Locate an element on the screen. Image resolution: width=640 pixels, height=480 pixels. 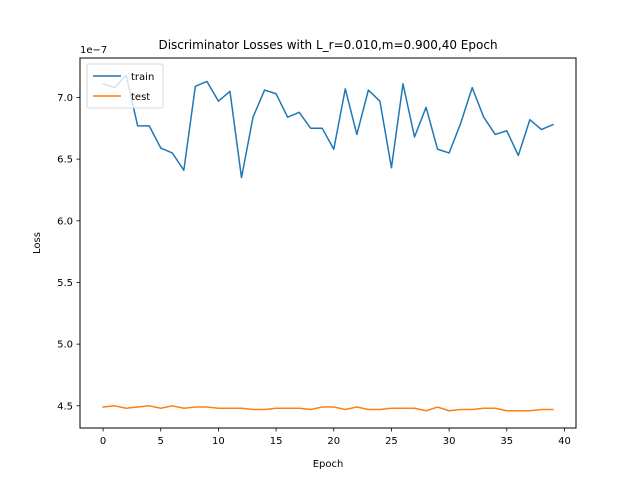
legend: train test is located at coordinates (125, 86).